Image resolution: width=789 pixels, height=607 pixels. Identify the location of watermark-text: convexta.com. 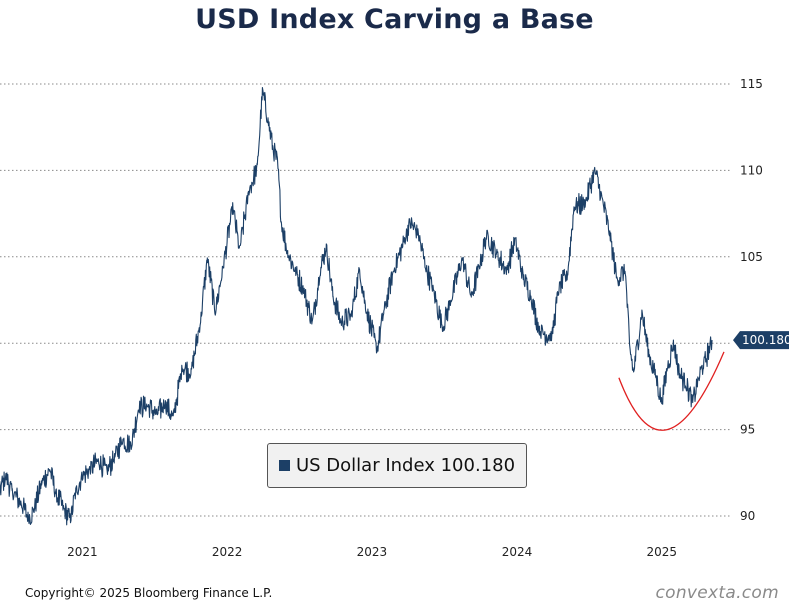
(717, 593).